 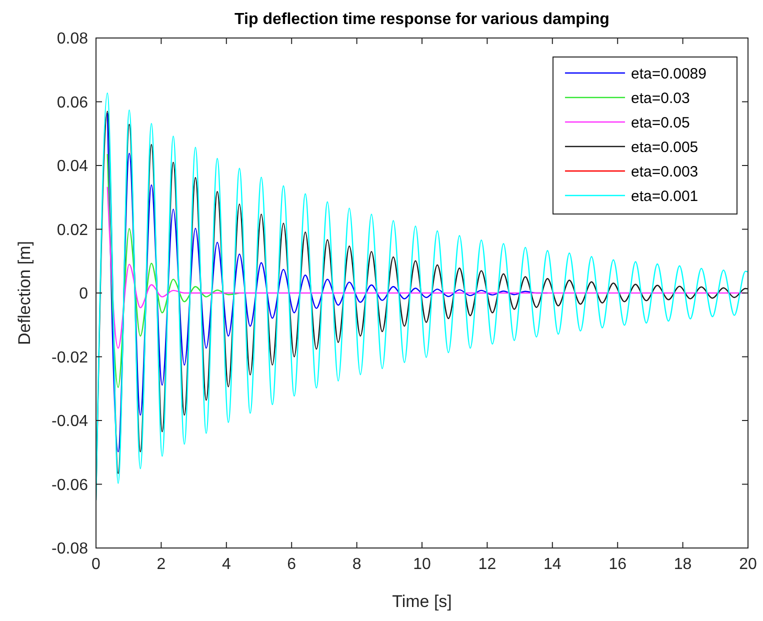 What do you see at coordinates (72, 167) in the screenshot?
I see `y-tick-label: 0.04` at bounding box center [72, 167].